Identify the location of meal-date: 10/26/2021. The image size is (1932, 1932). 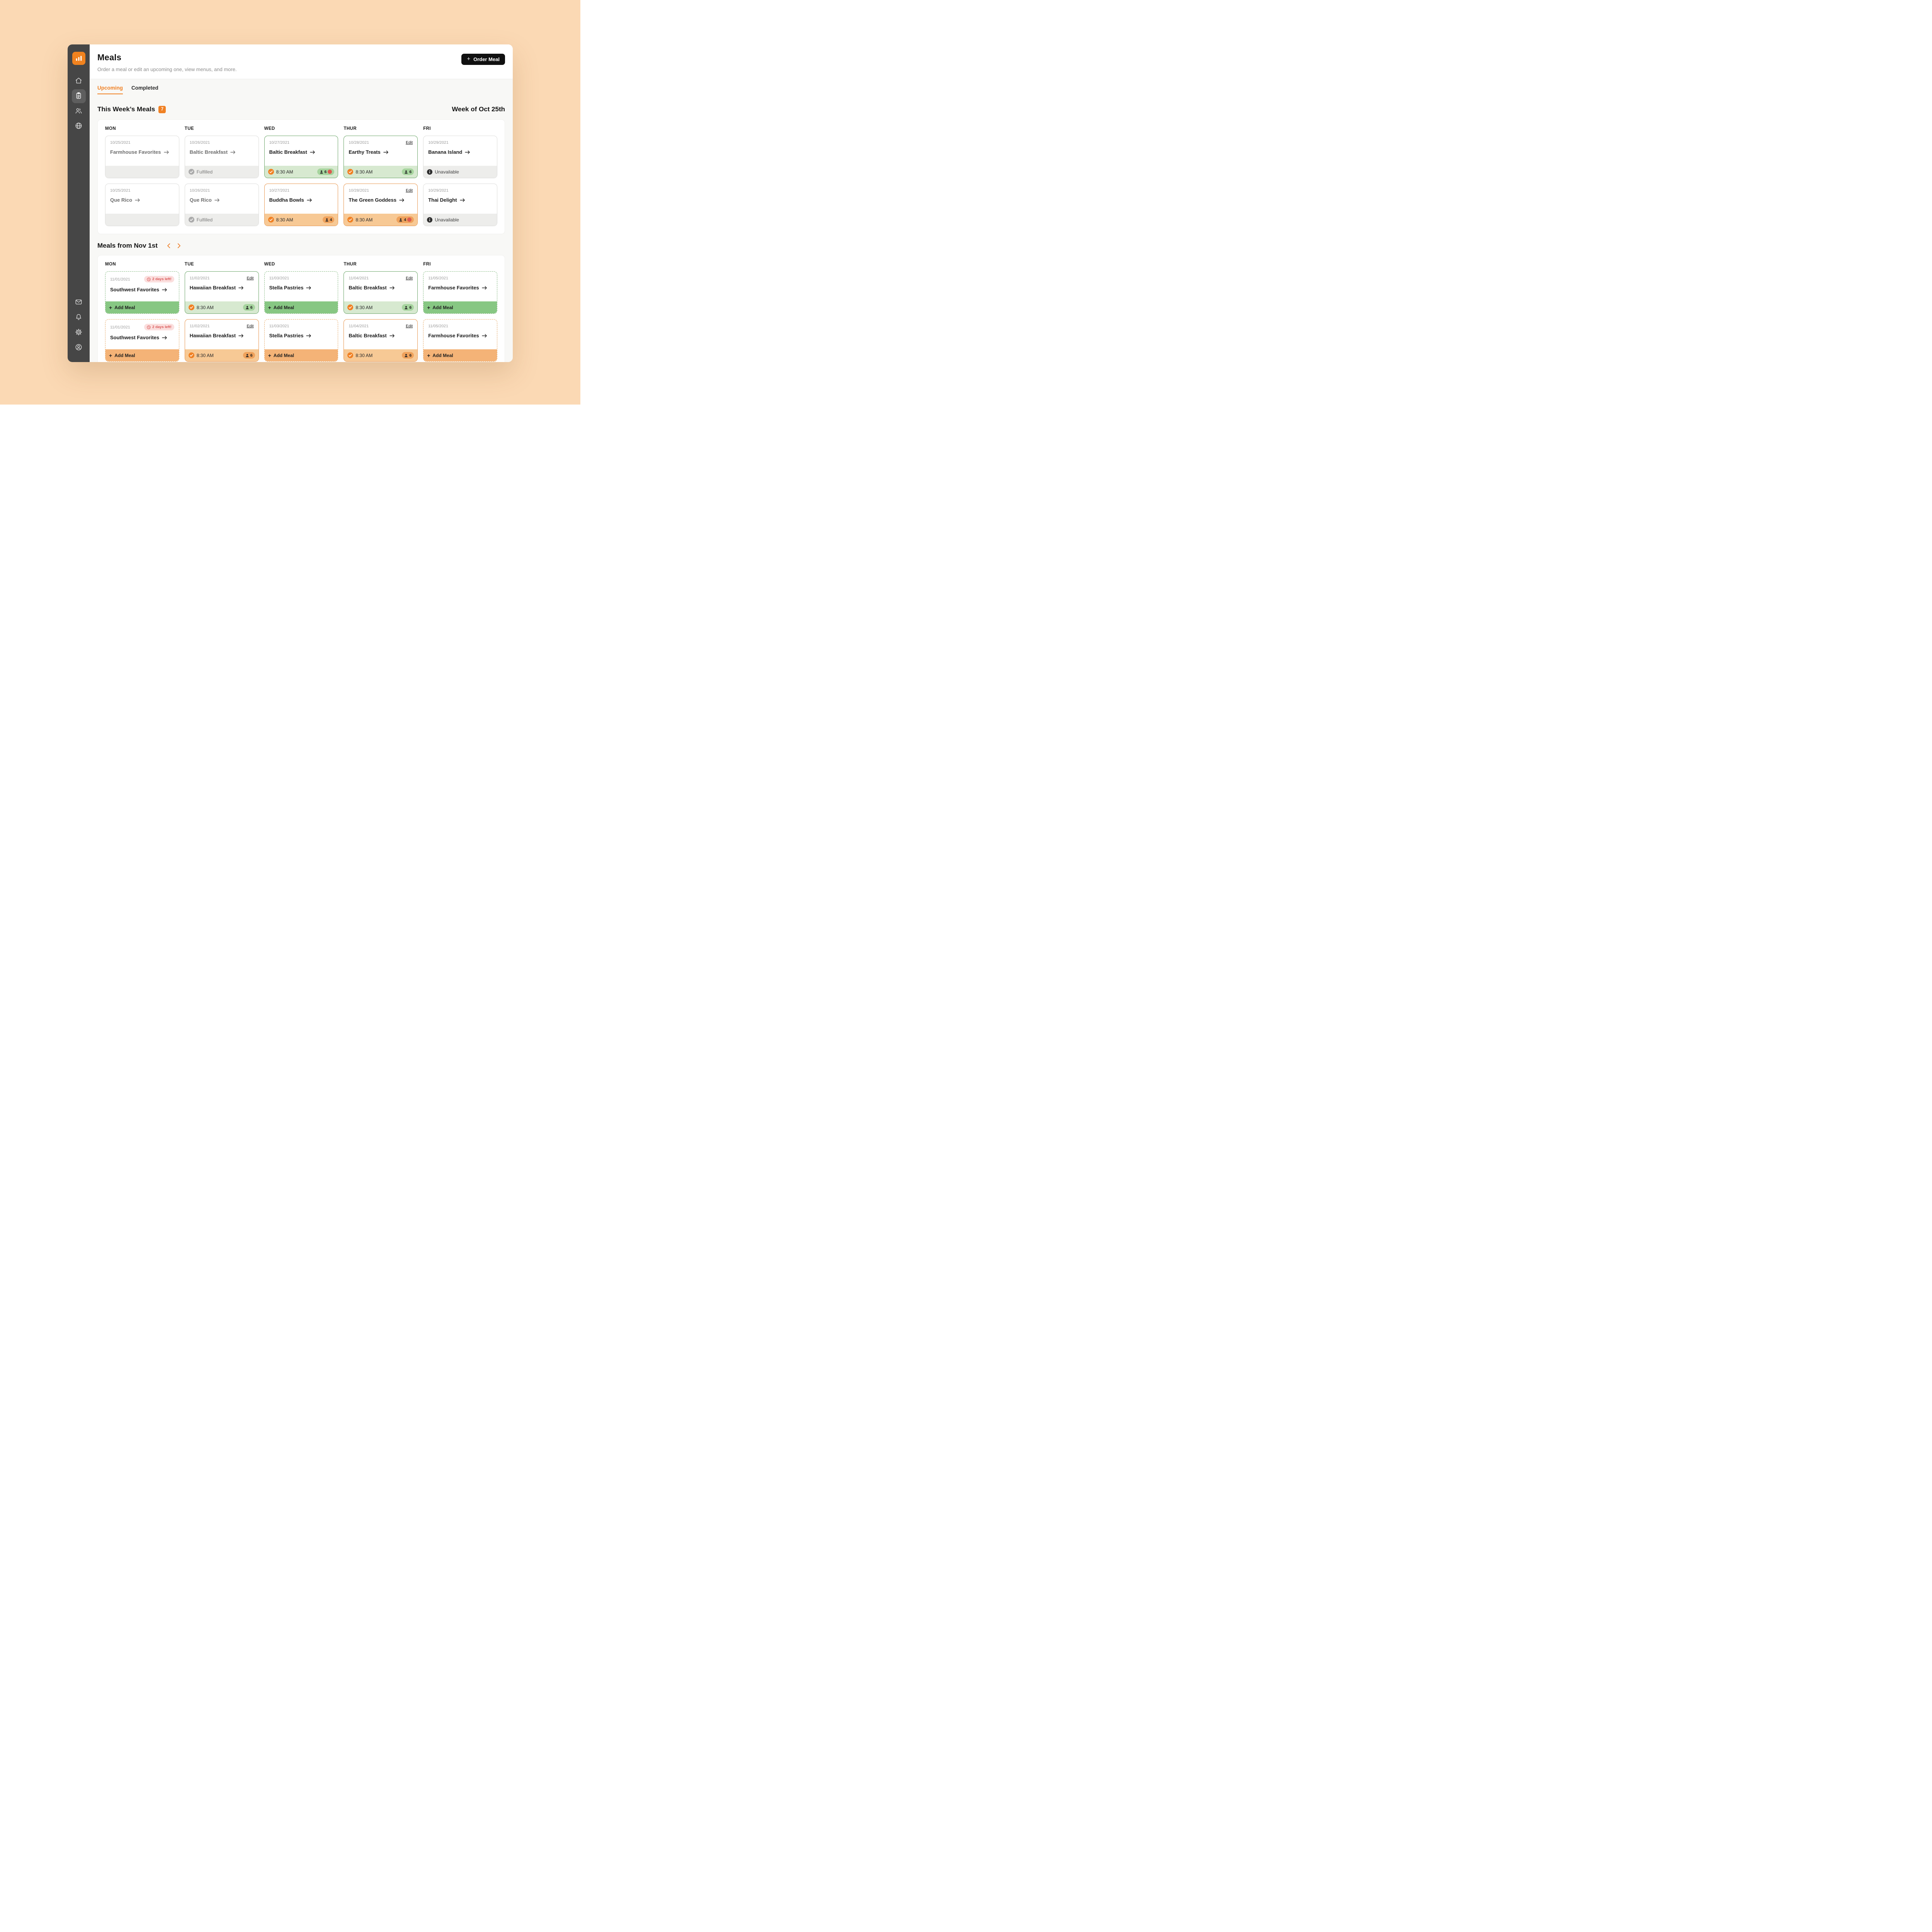
(200, 191).